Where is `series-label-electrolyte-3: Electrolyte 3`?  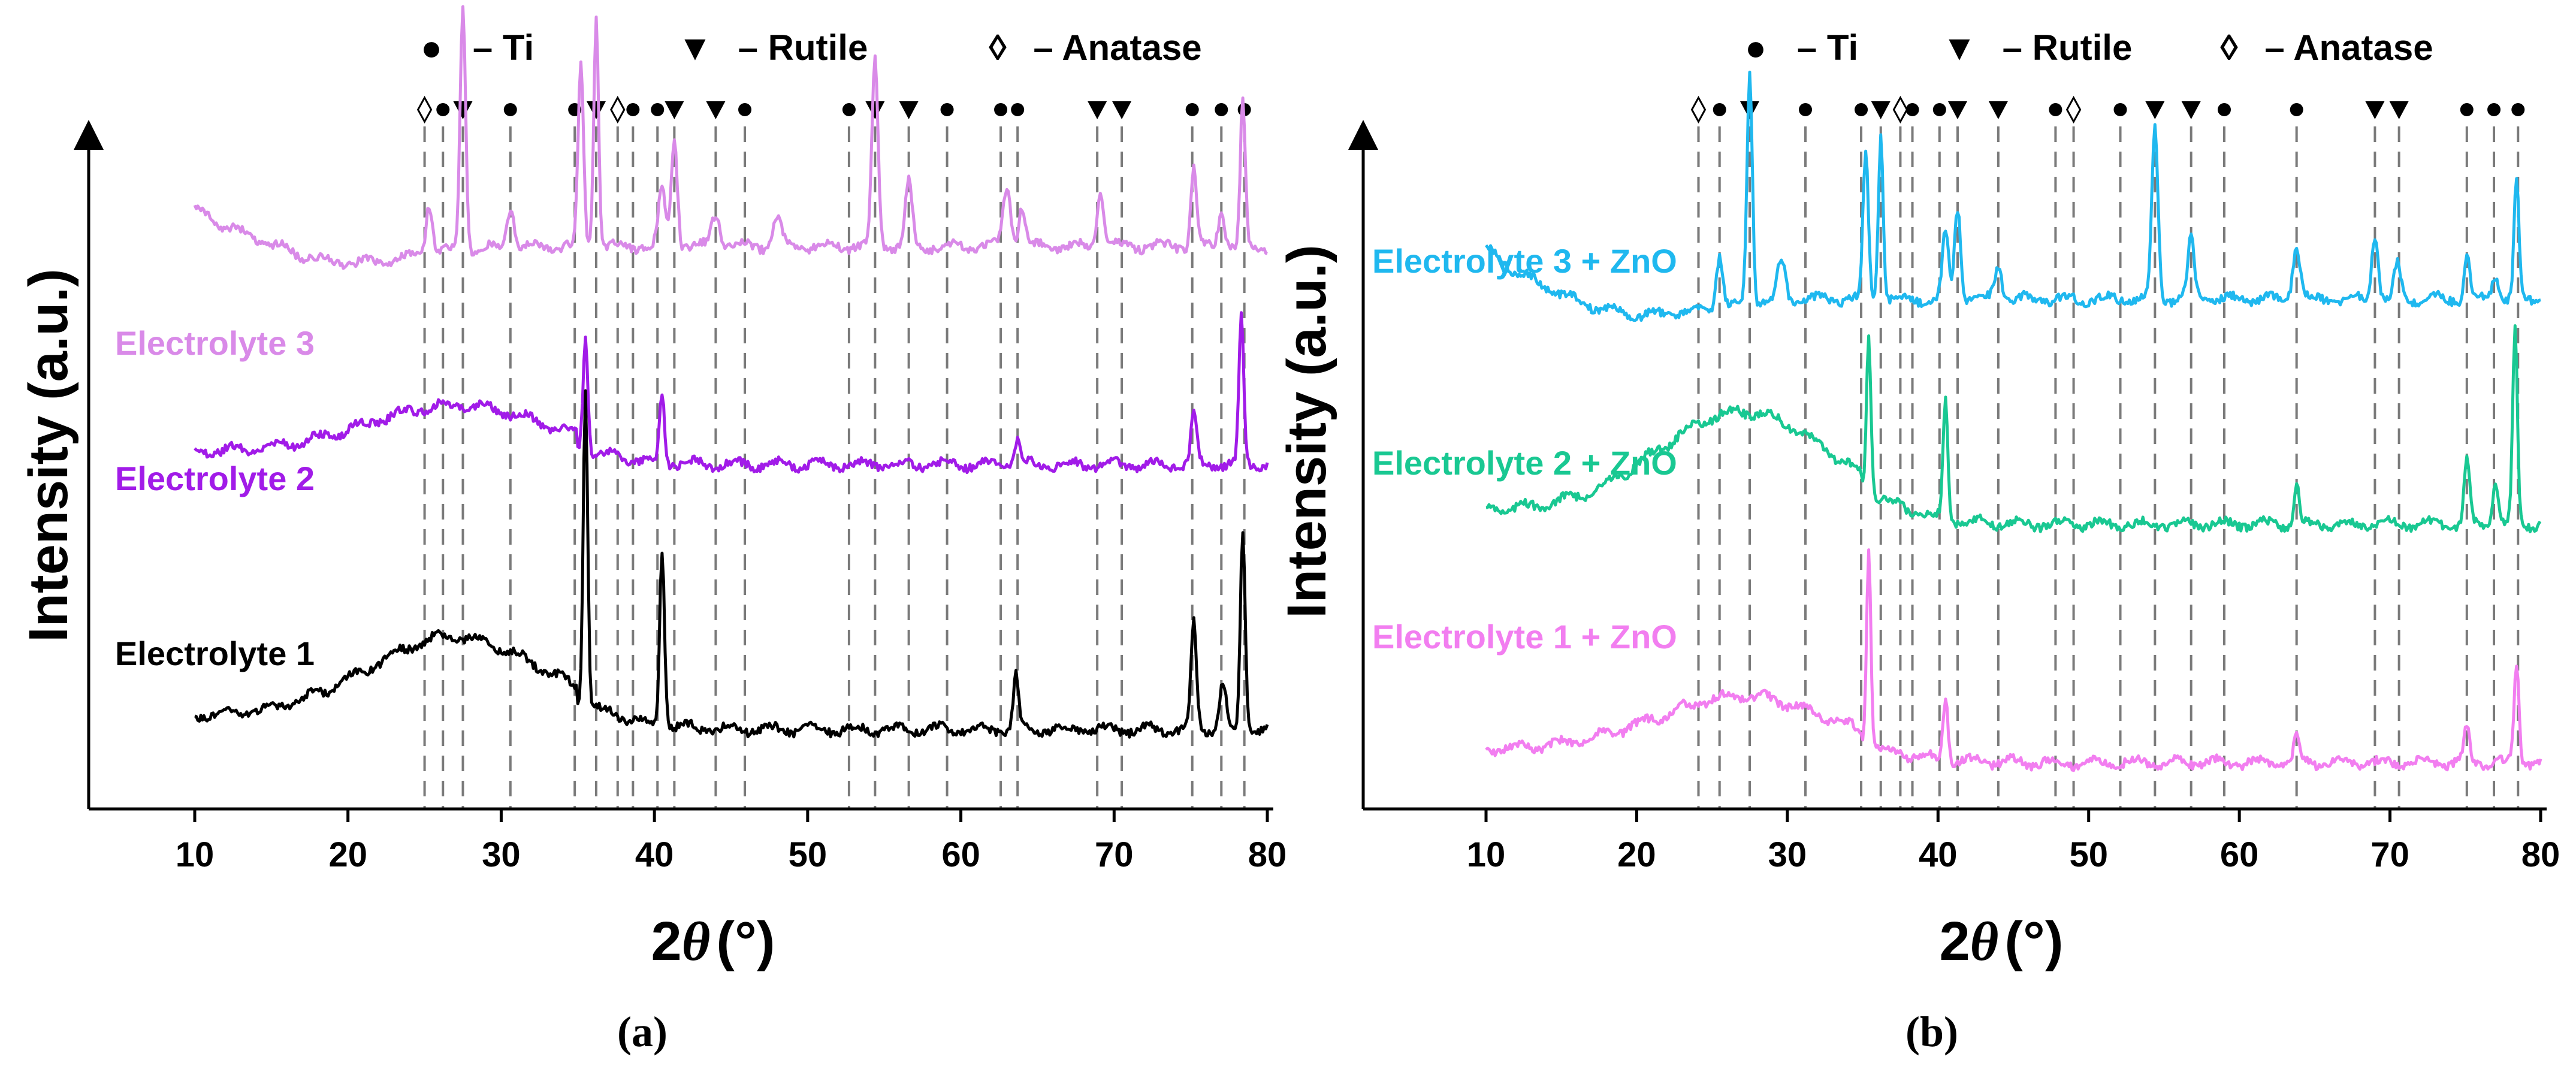 series-label-electrolyte-3: Electrolyte 3 is located at coordinates (215, 343).